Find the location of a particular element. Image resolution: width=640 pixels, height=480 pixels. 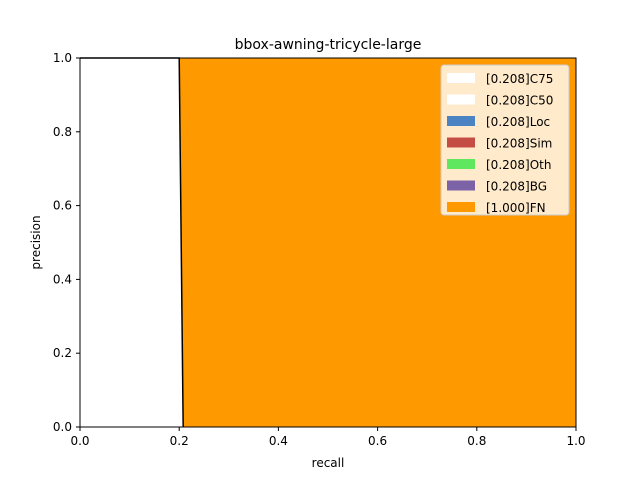

x-tick-label: 0.4 is located at coordinates (278, 441).